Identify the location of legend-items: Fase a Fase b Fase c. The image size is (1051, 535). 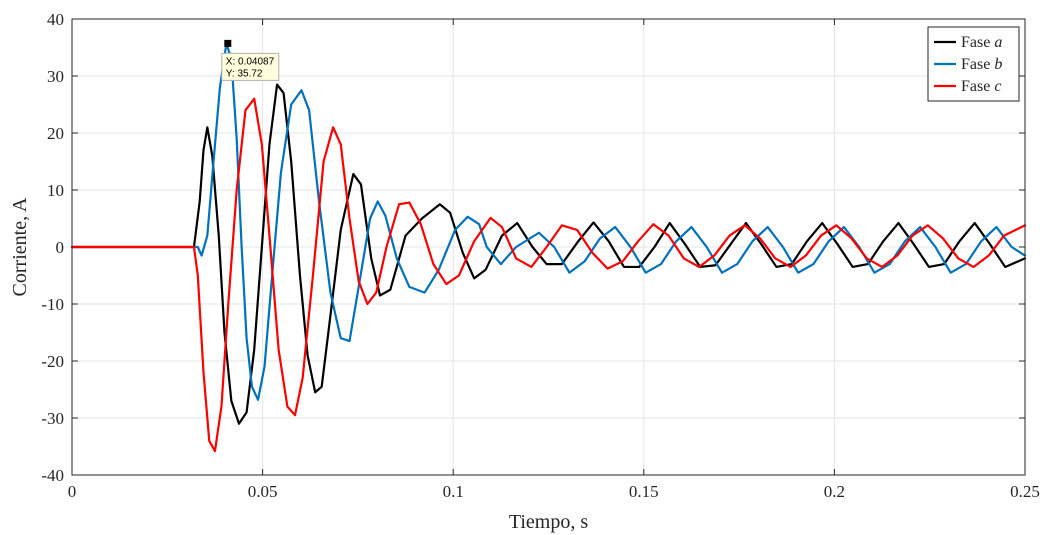
(968, 64).